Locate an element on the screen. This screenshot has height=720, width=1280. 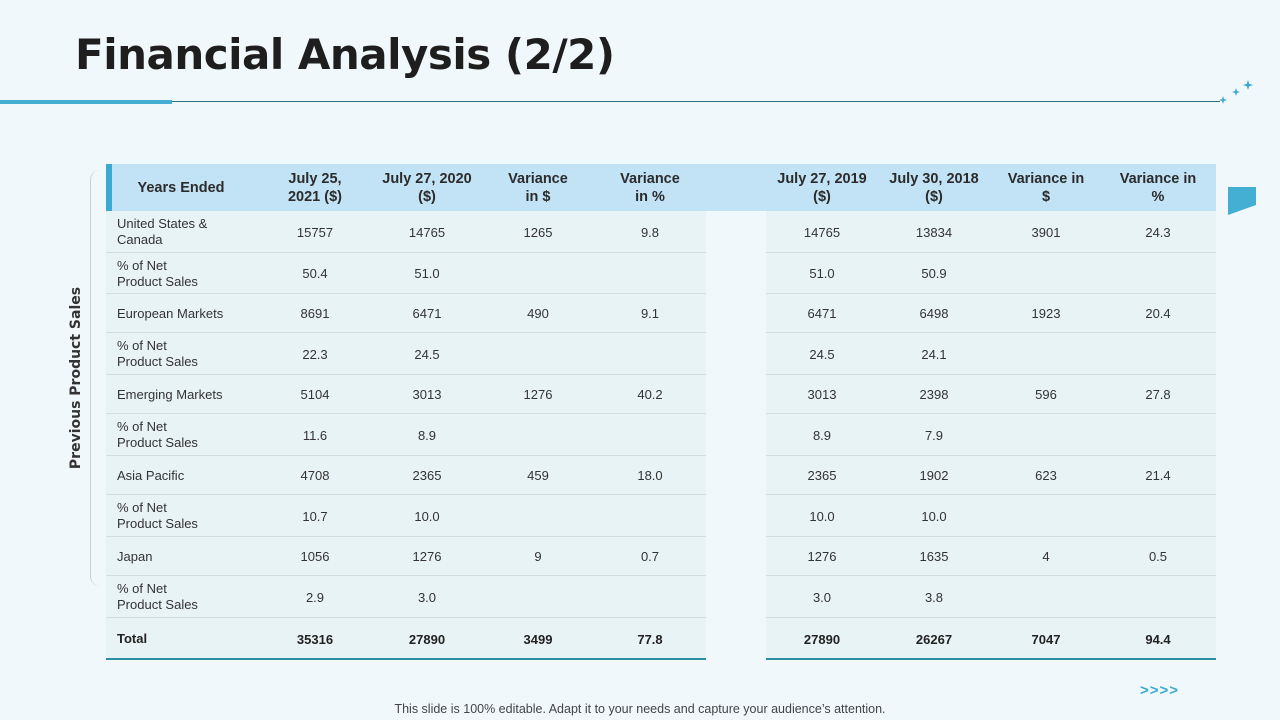
header-c8: Variance in % is located at coordinates (1158, 187).